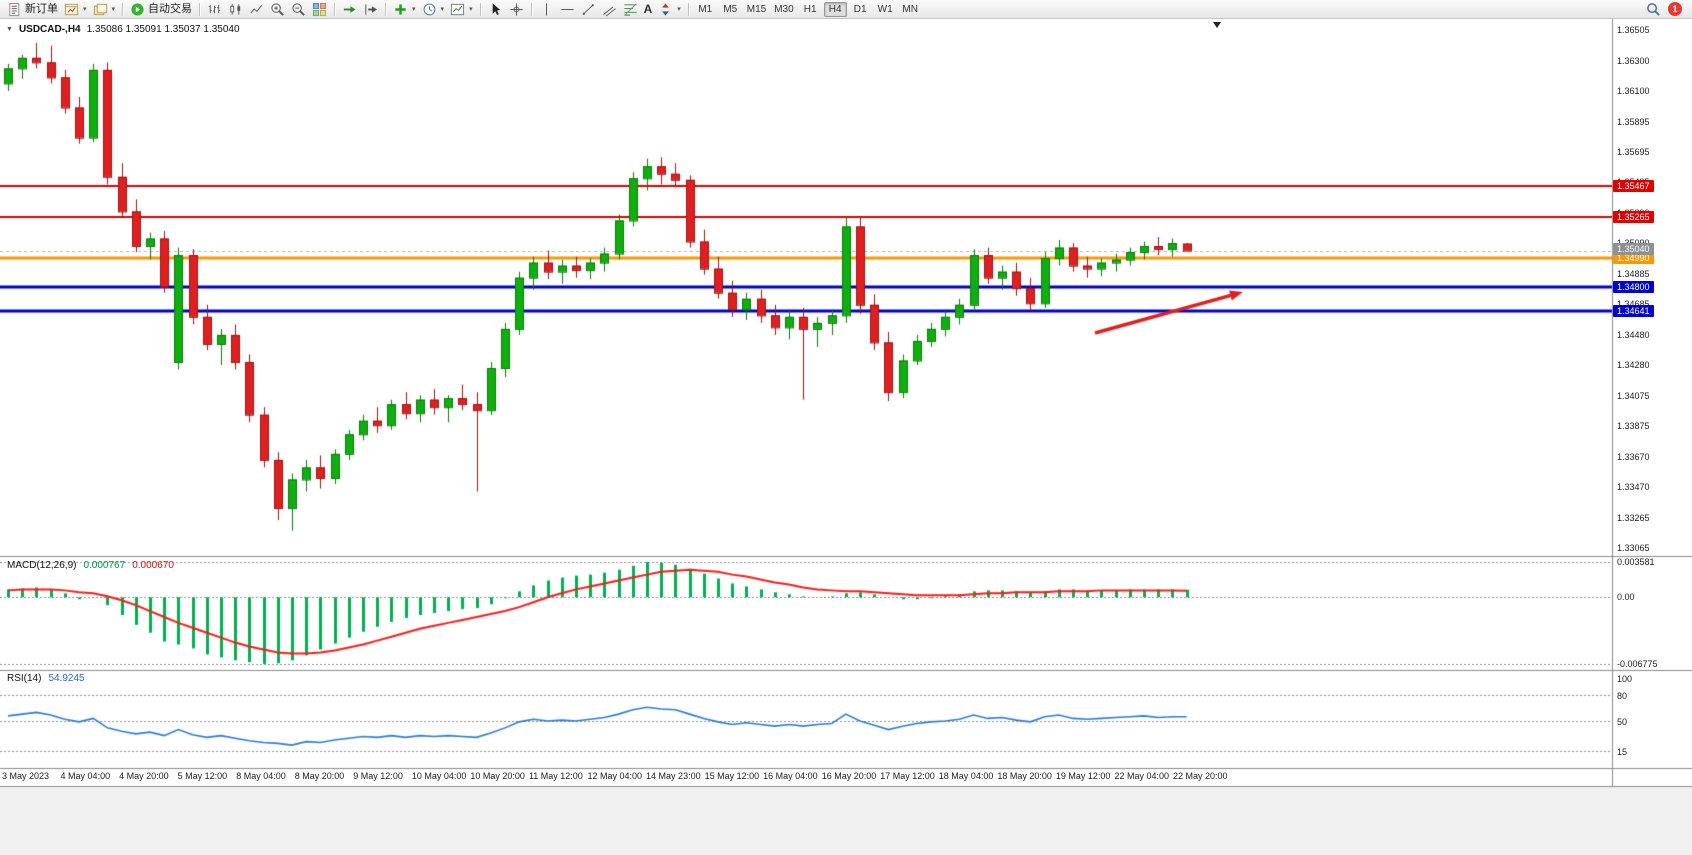 This screenshot has width=1692, height=855. What do you see at coordinates (153, 565) in the screenshot?
I see `macd-signal-value: 0.000670` at bounding box center [153, 565].